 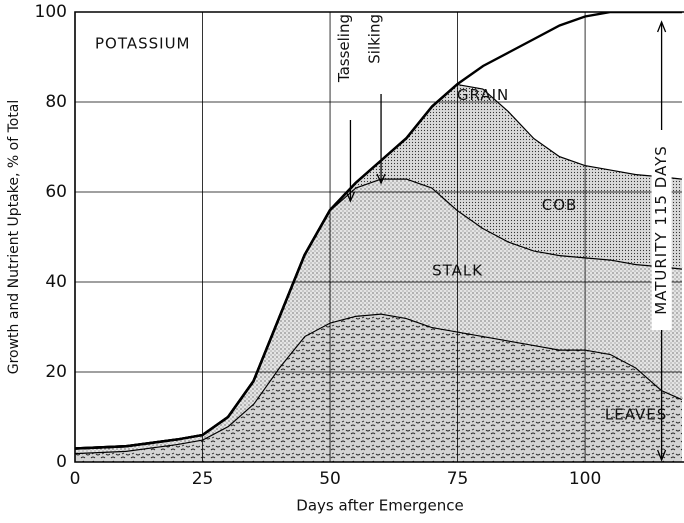 I want to click on annotation: MATURITY 115 DAYS, so click(x=661, y=230).